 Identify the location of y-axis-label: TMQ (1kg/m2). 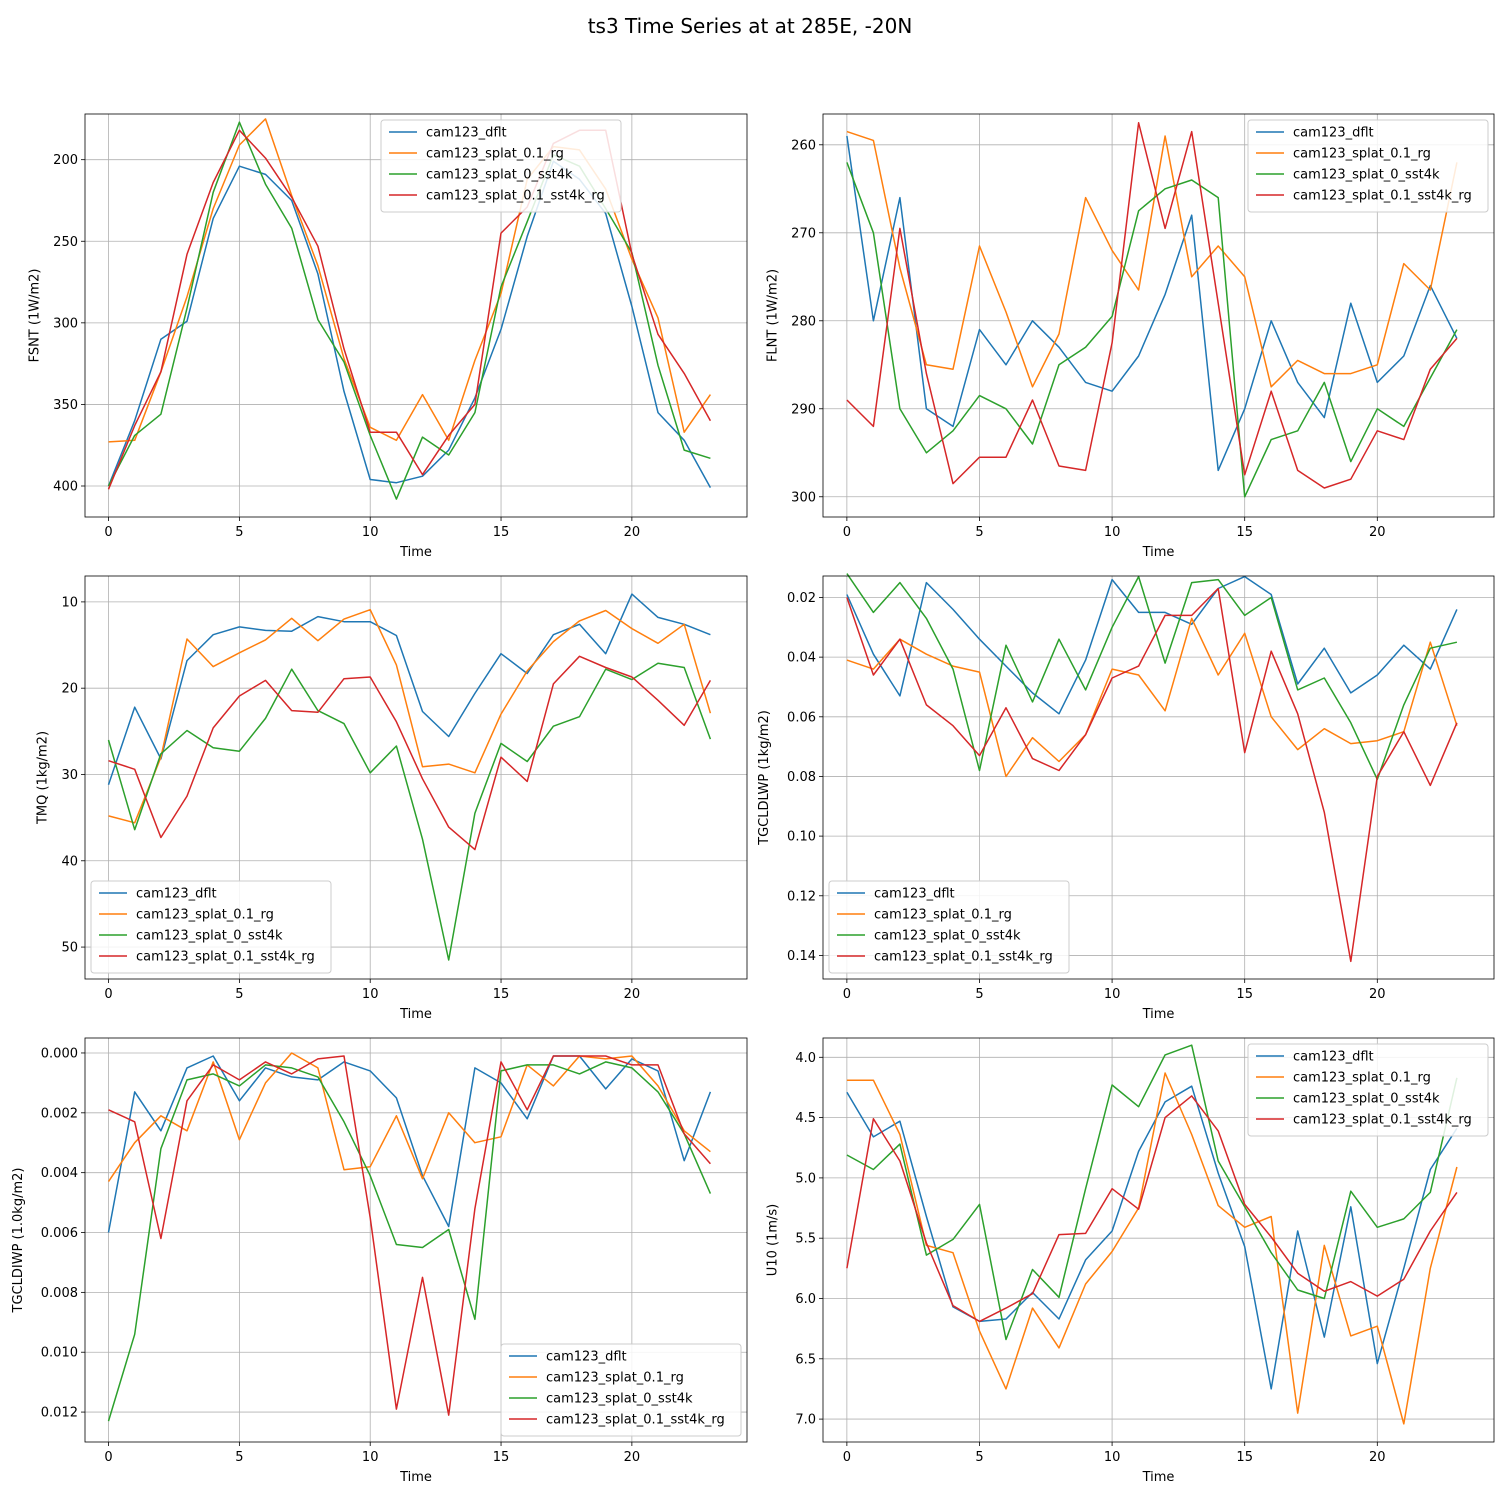
(43, 778).